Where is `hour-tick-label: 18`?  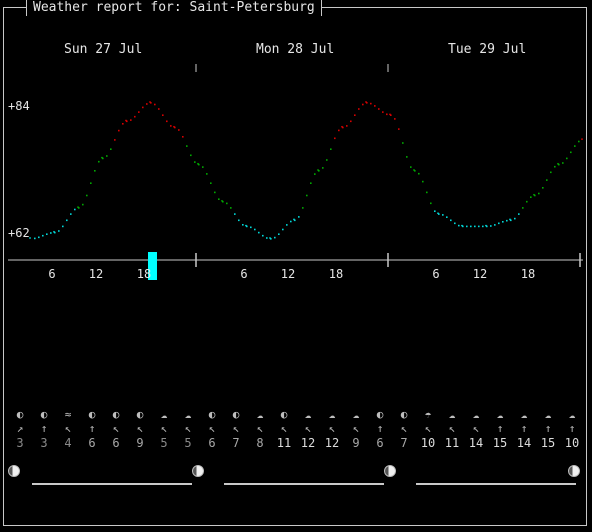
hour-tick-label: 18 is located at coordinates (528, 274).